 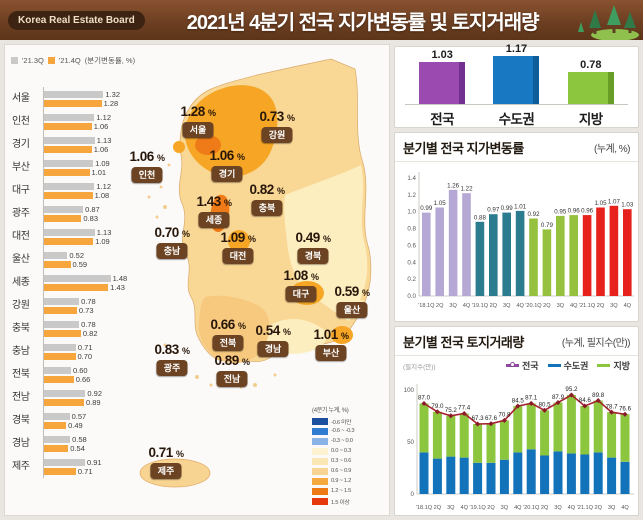 I want to click on regional-bar-line: 0.71, so click(x=90, y=347).